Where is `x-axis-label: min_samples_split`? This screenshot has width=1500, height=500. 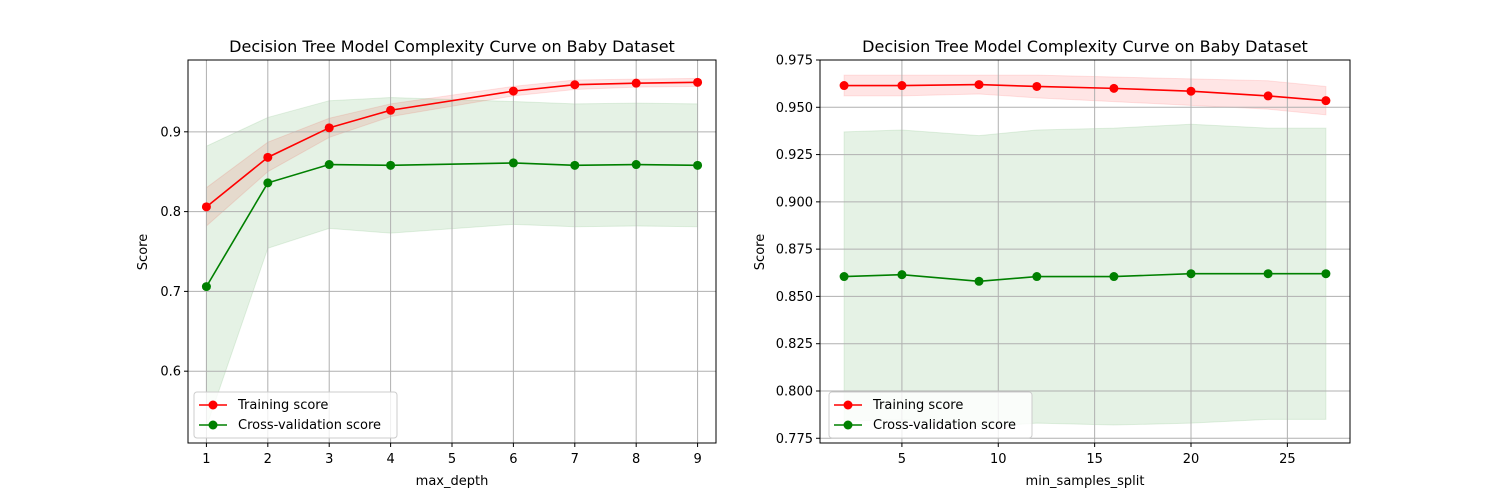 x-axis-label: min_samples_split is located at coordinates (1085, 481).